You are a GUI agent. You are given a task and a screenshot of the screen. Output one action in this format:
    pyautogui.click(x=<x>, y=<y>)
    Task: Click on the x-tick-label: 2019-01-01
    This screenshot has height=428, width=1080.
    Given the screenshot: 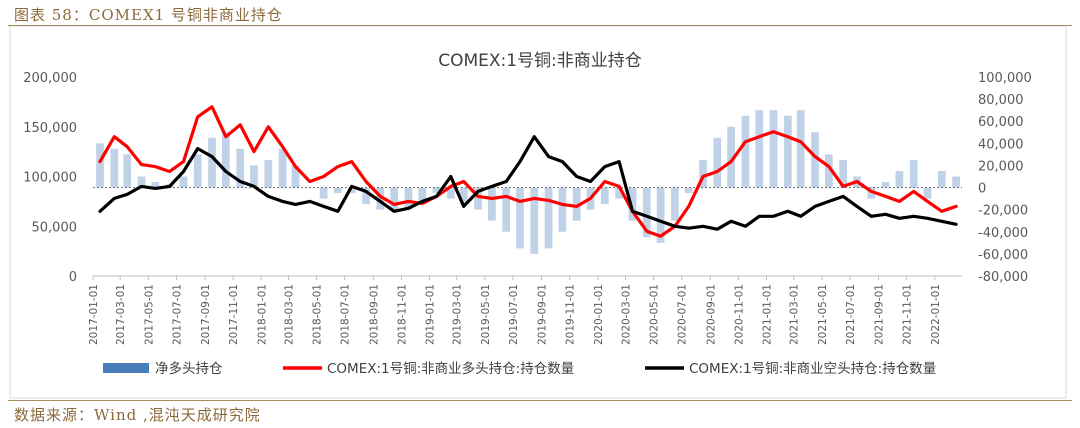 What is the action you would take?
    pyautogui.click(x=431, y=314)
    